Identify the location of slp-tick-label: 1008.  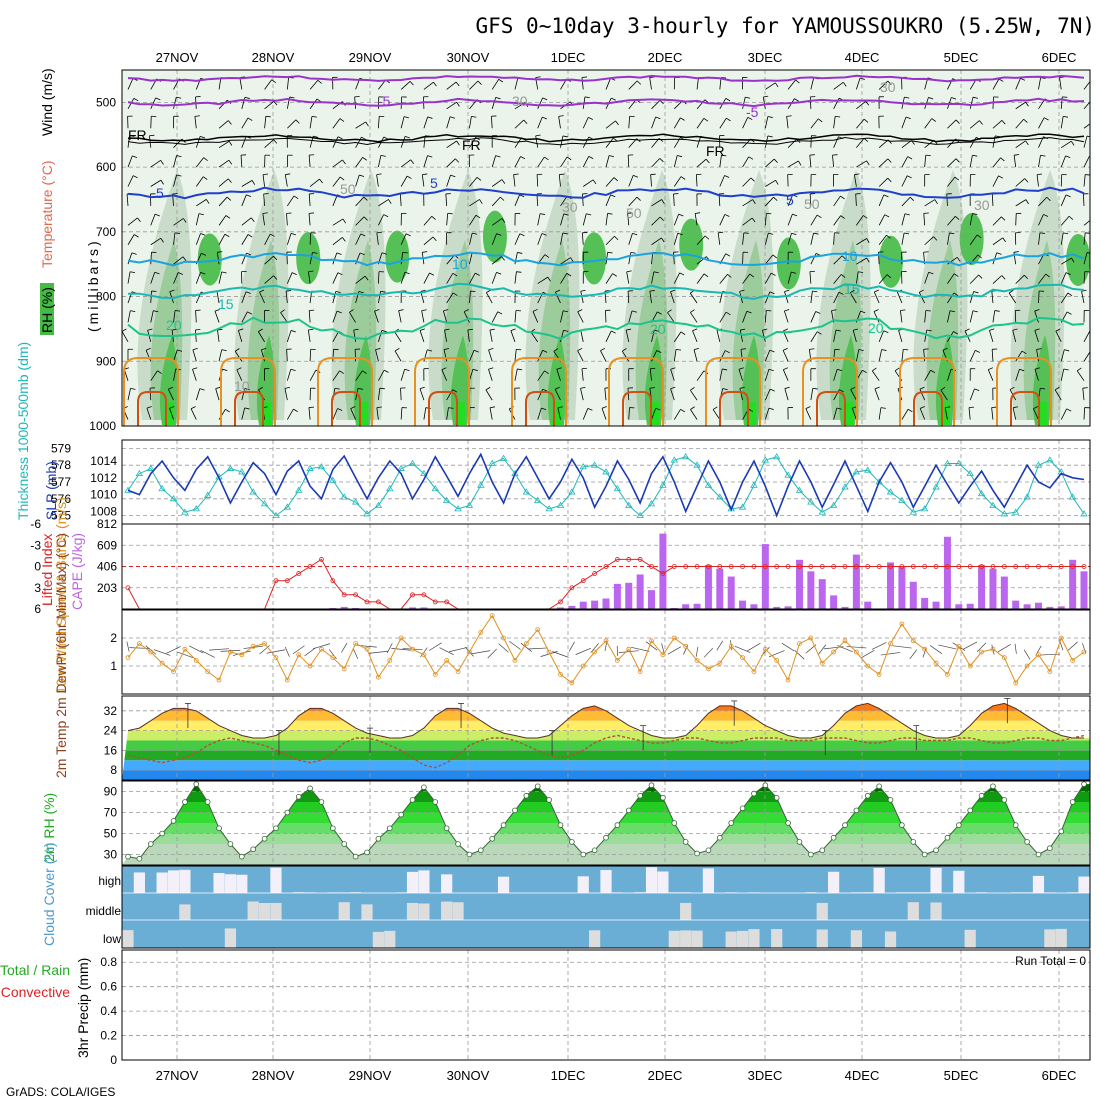
(103, 511).